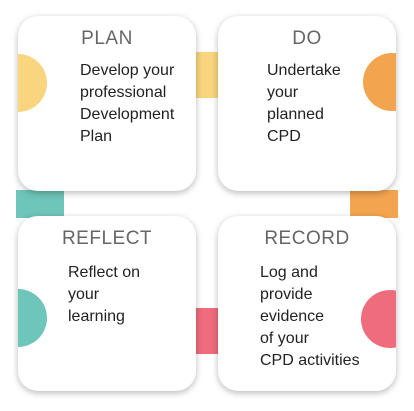 This screenshot has height=411, width=414. I want to click on record-line: Log and, so click(289, 272).